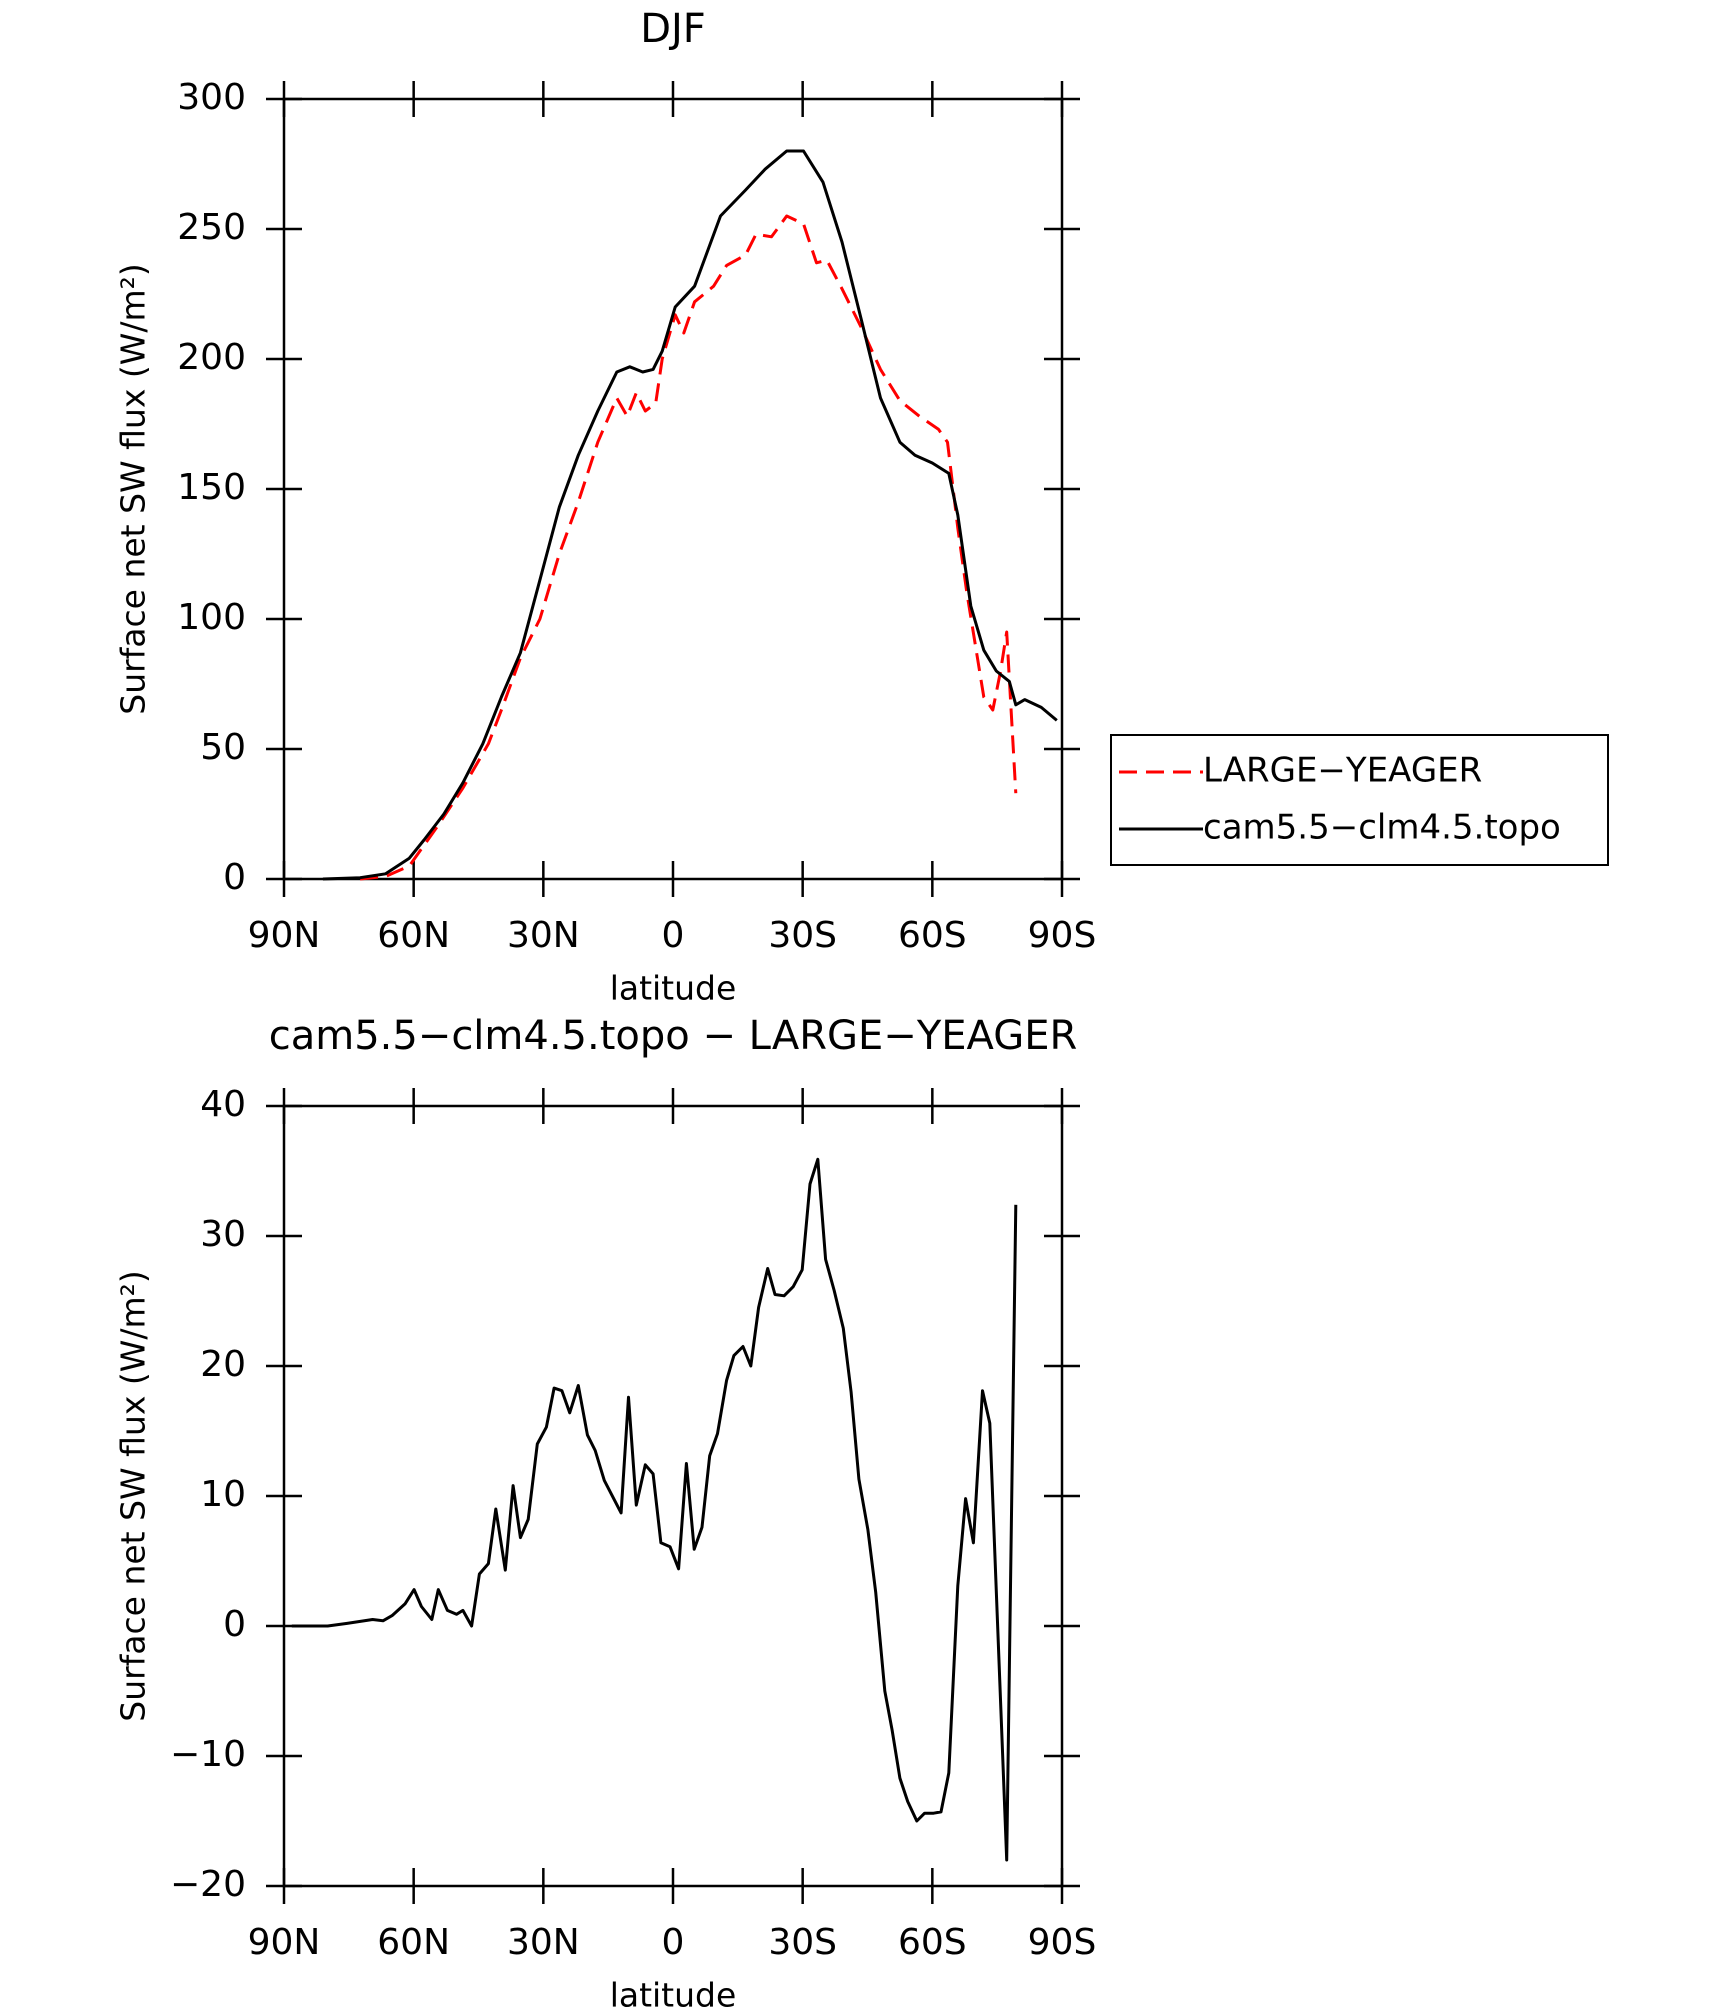 This screenshot has height=2010, width=1710. Describe the element at coordinates (211, 357) in the screenshot. I see `y-tick-label: 200` at that location.